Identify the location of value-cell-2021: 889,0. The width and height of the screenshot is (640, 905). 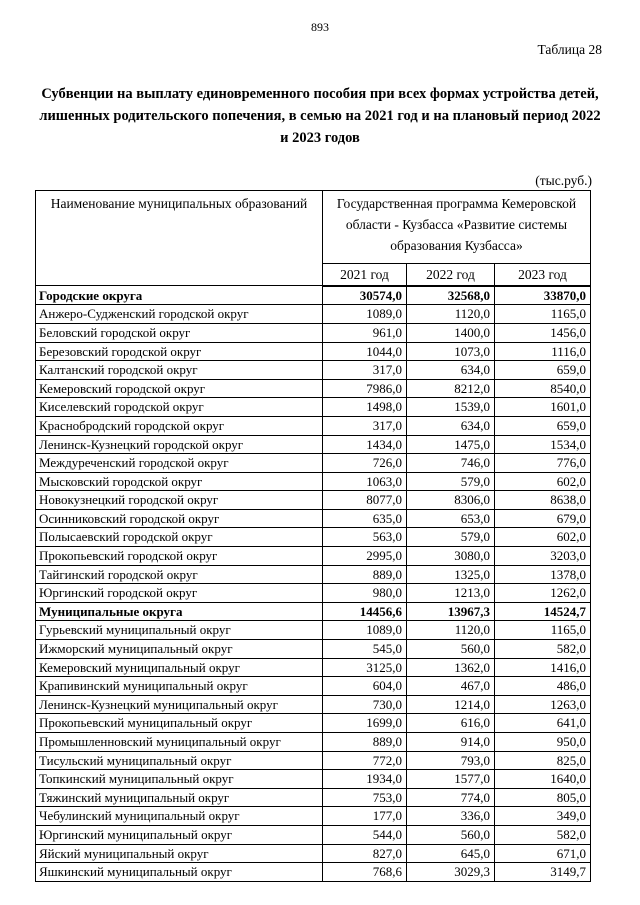
(364, 742).